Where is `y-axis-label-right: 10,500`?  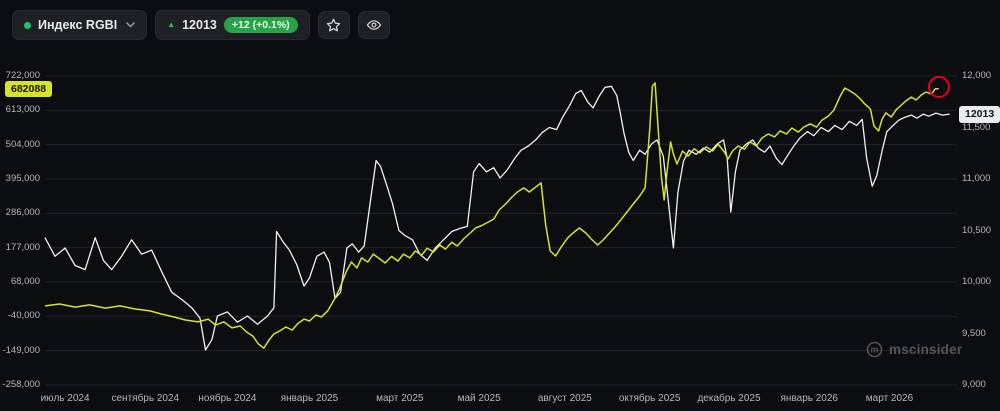
y-axis-label-right: 10,500 is located at coordinates (977, 230).